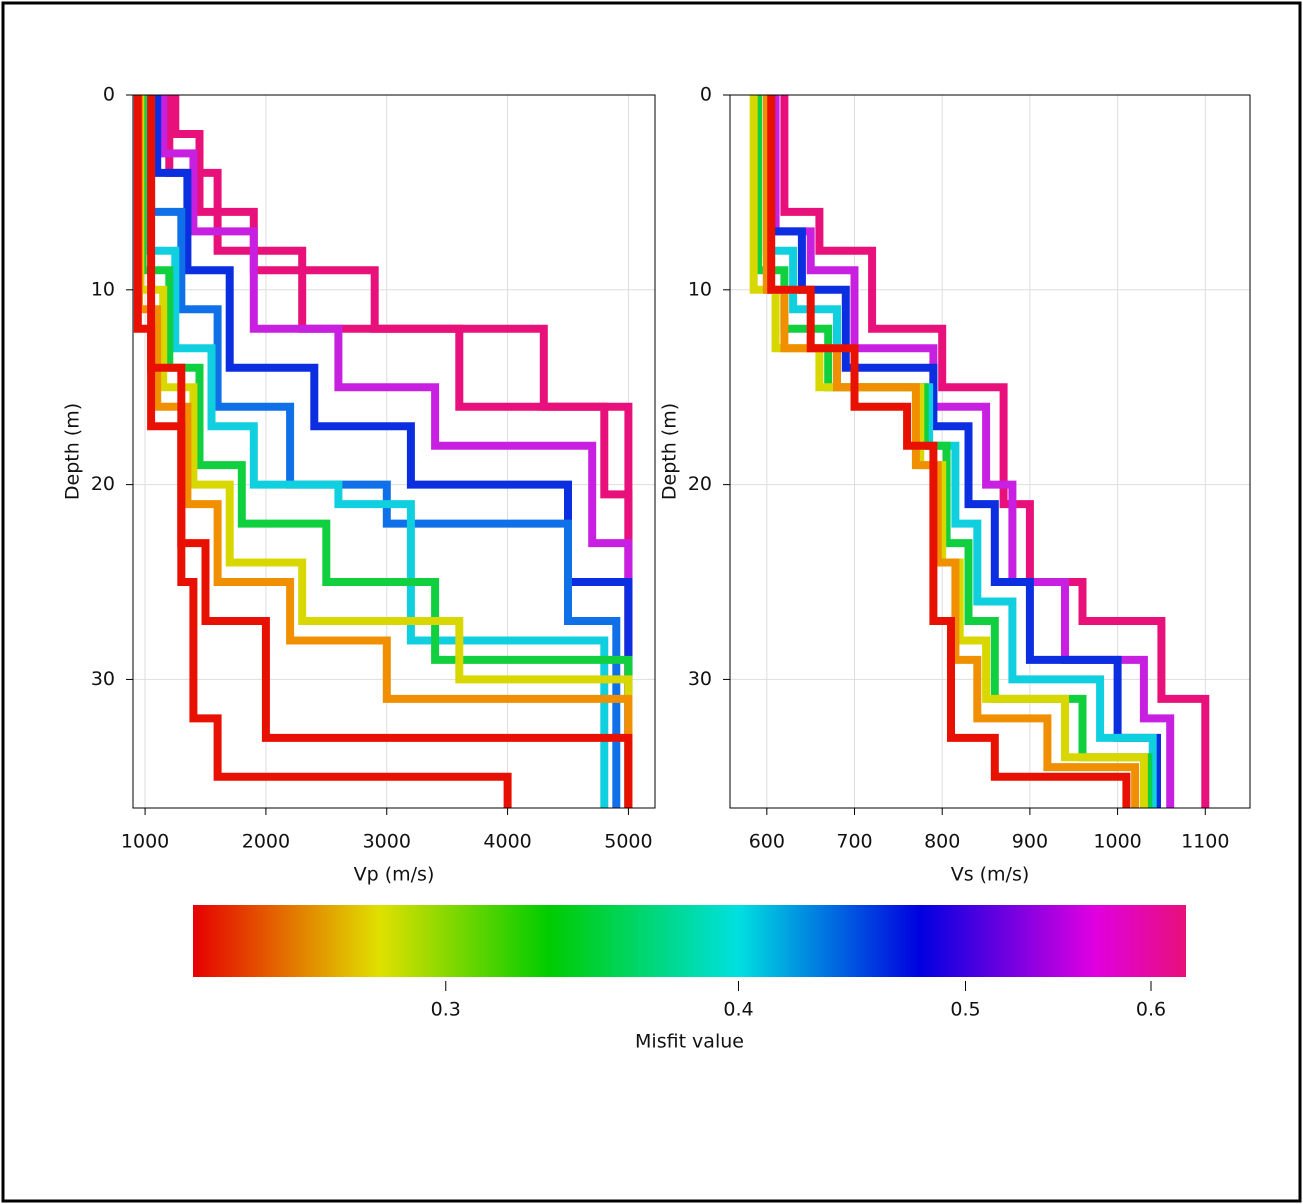 This screenshot has width=1303, height=1204. Describe the element at coordinates (507, 842) in the screenshot. I see `x-tick-label: 4000` at that location.